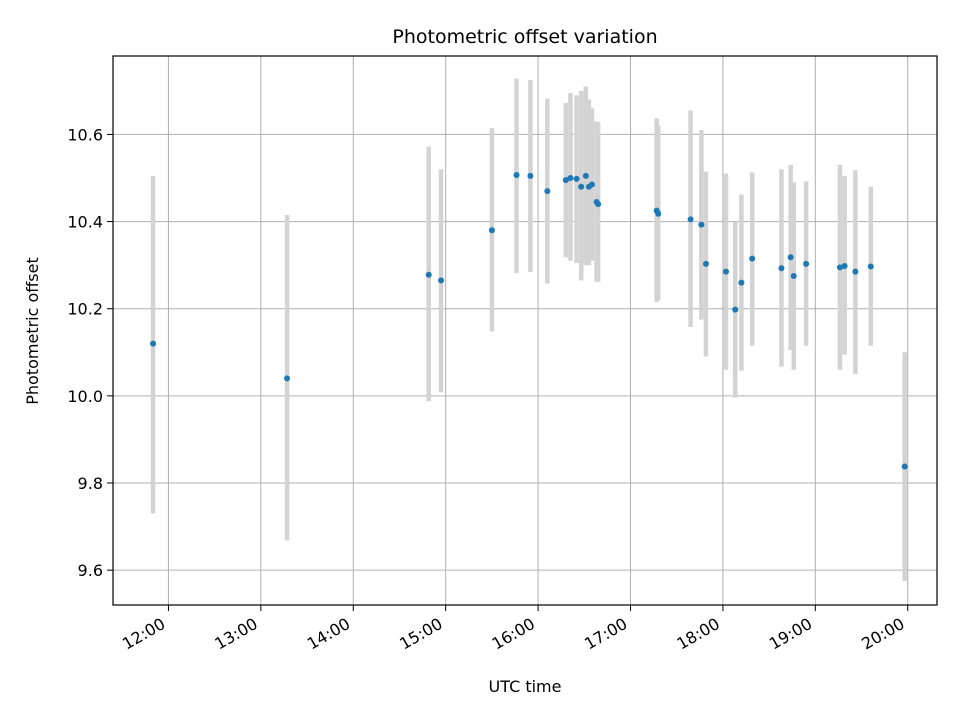 Image resolution: width=960 pixels, height=720 pixels. What do you see at coordinates (32, 331) in the screenshot?
I see `y-axis-label: Photometric offset` at bounding box center [32, 331].